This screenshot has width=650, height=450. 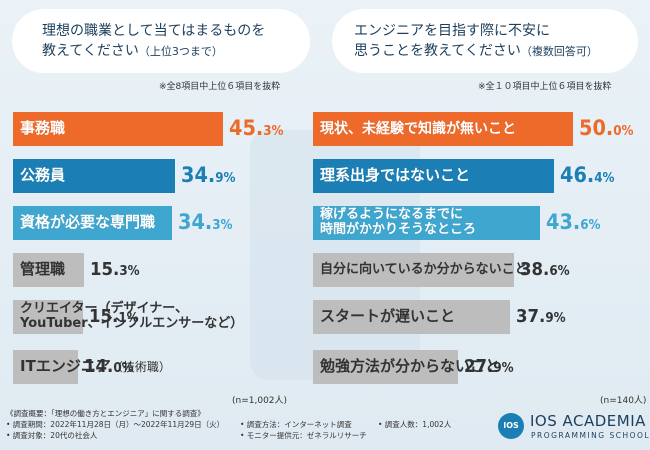 I want to click on right-bar-value-4-int: 37., so click(x=531, y=316).